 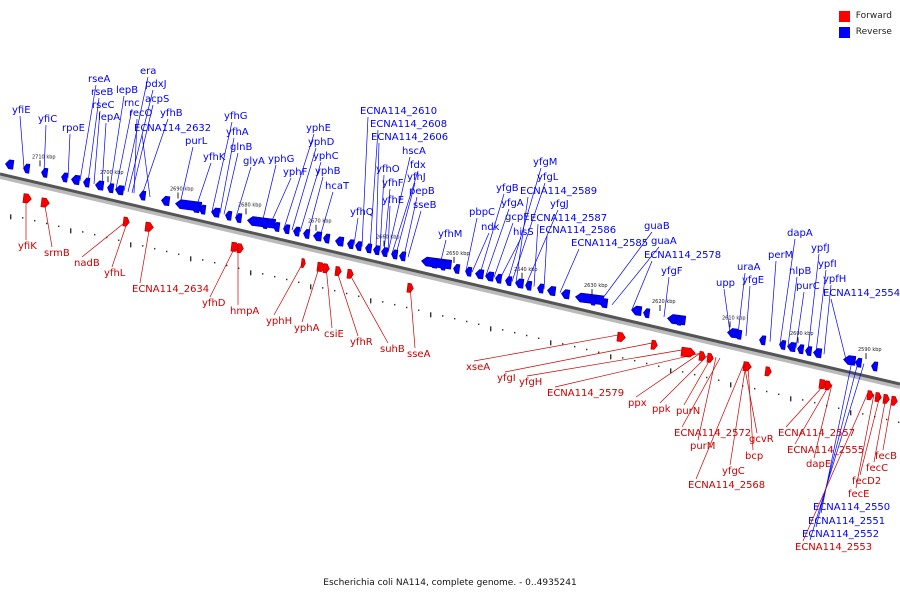 I want to click on gene-r45, so click(x=552, y=291).